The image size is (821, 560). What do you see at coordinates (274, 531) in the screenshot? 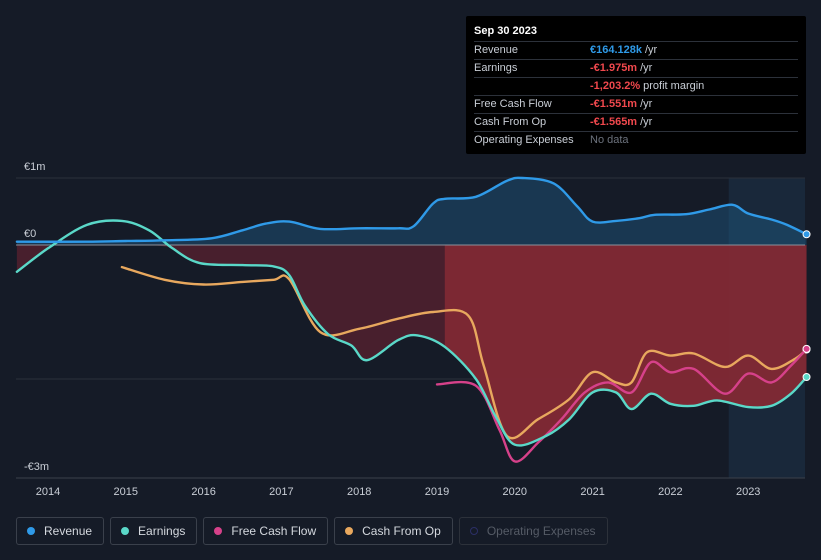
I see `legend-label: Free Cash Flow` at bounding box center [274, 531].